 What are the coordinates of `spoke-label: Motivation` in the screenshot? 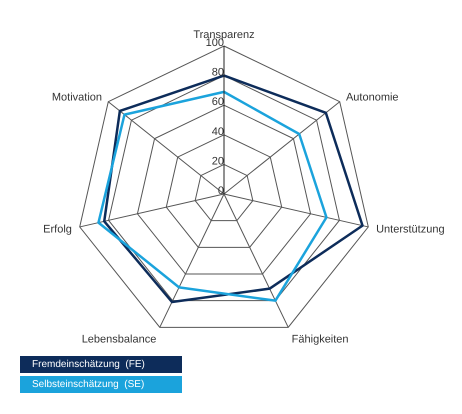 It's located at (77, 98).